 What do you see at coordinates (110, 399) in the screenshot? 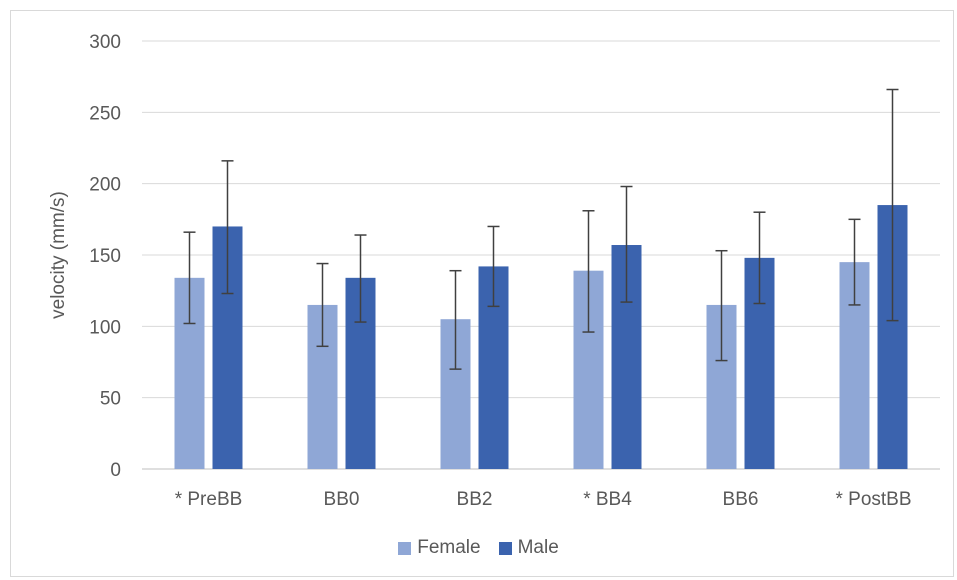
I see `y-tick-label: 50` at bounding box center [110, 399].